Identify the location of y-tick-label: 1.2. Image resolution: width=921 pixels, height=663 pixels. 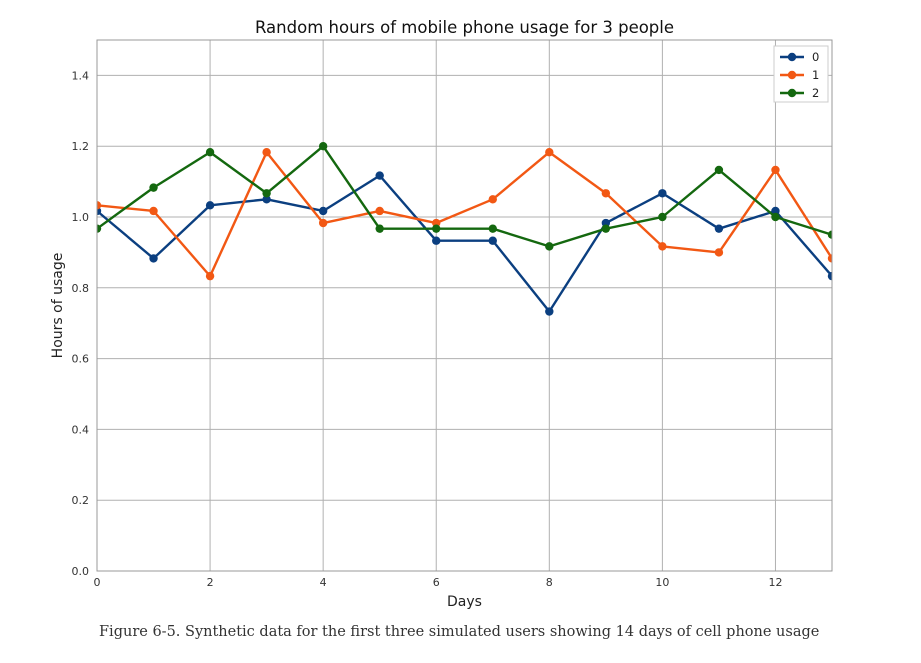
(81, 146).